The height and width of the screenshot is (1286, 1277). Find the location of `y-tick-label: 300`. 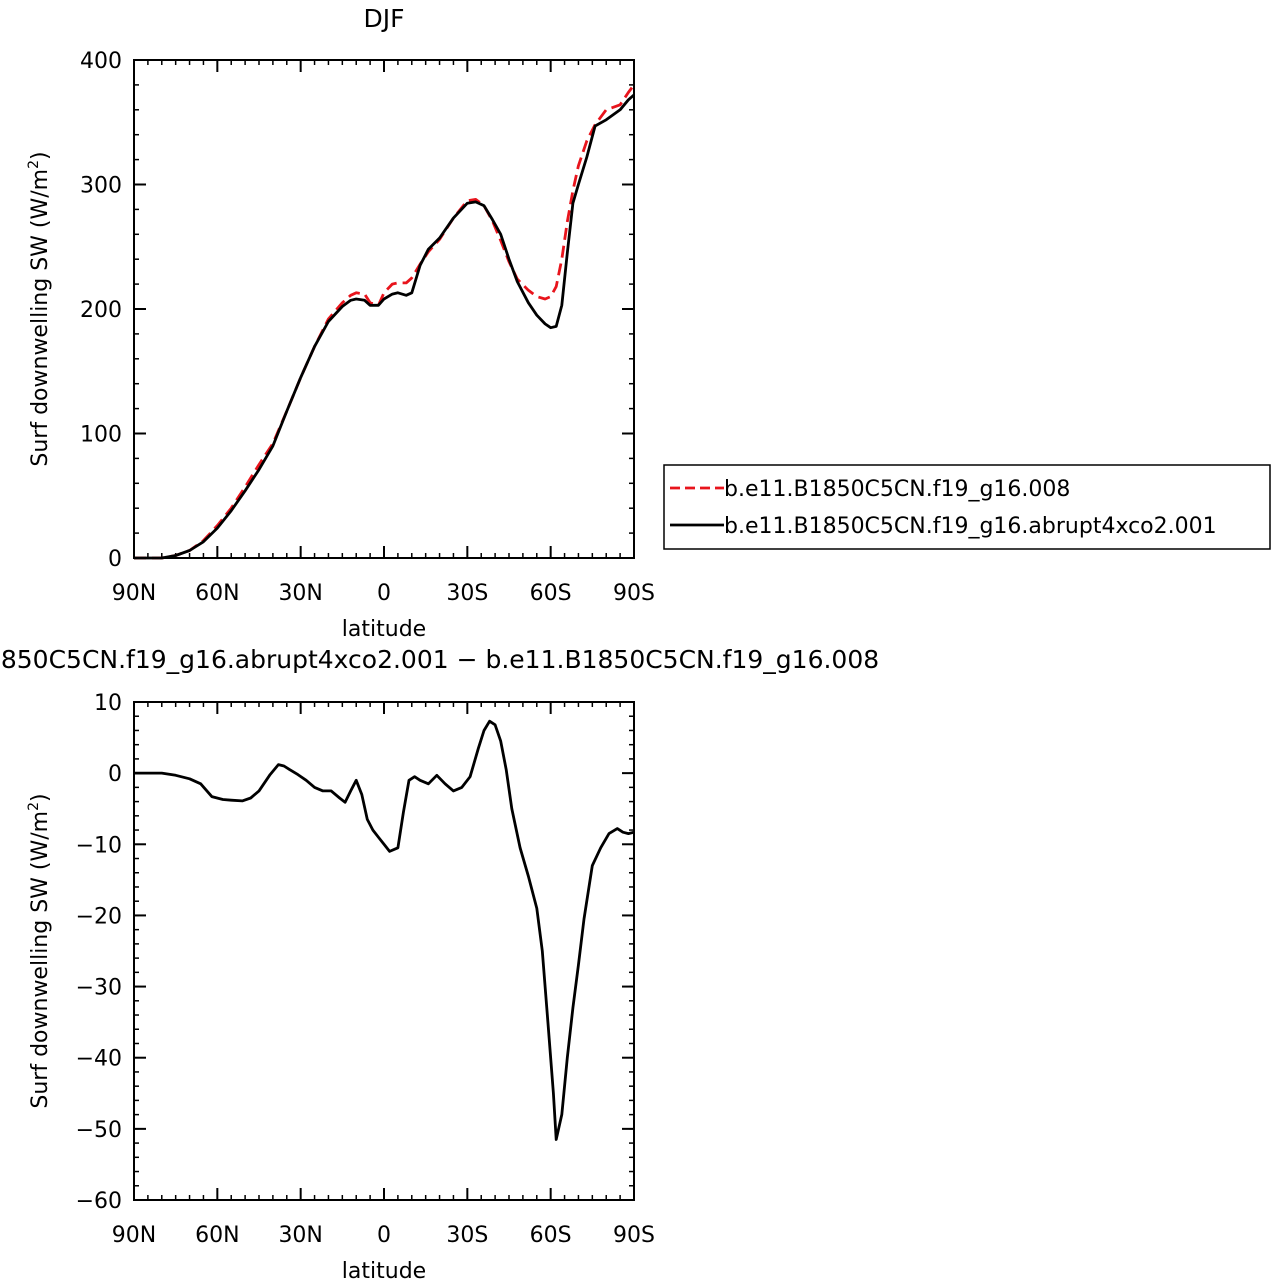

y-tick-label: 300 is located at coordinates (101, 186).